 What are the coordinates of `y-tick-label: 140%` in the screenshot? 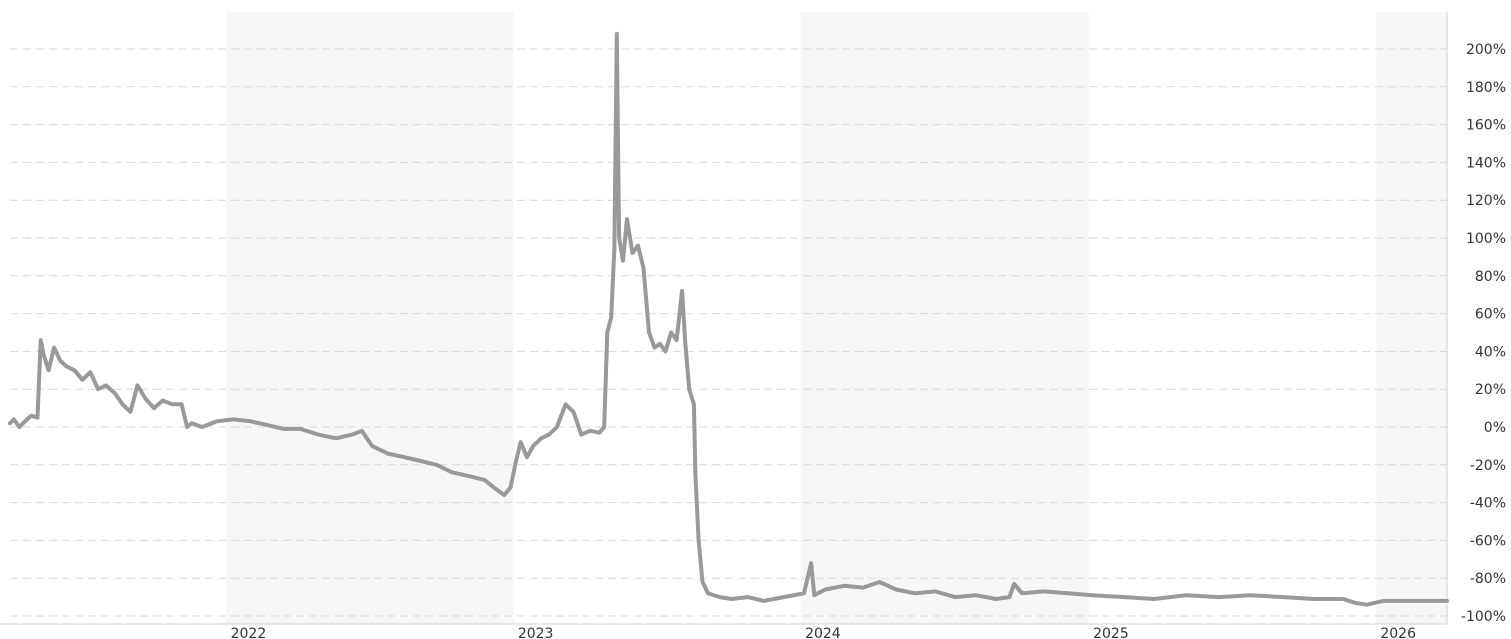 It's located at (1486, 163).